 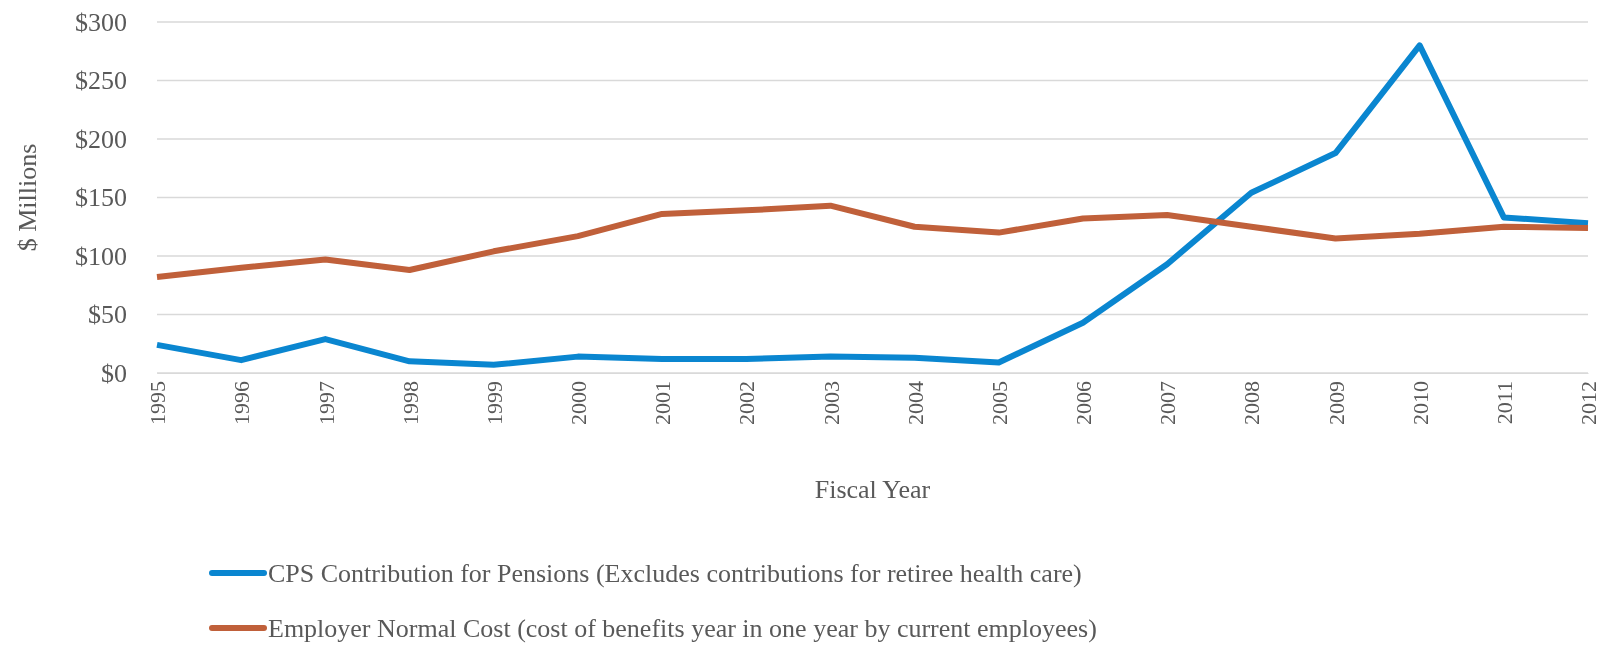 What do you see at coordinates (494, 403) in the screenshot?
I see `x-tick-label: 1999` at bounding box center [494, 403].